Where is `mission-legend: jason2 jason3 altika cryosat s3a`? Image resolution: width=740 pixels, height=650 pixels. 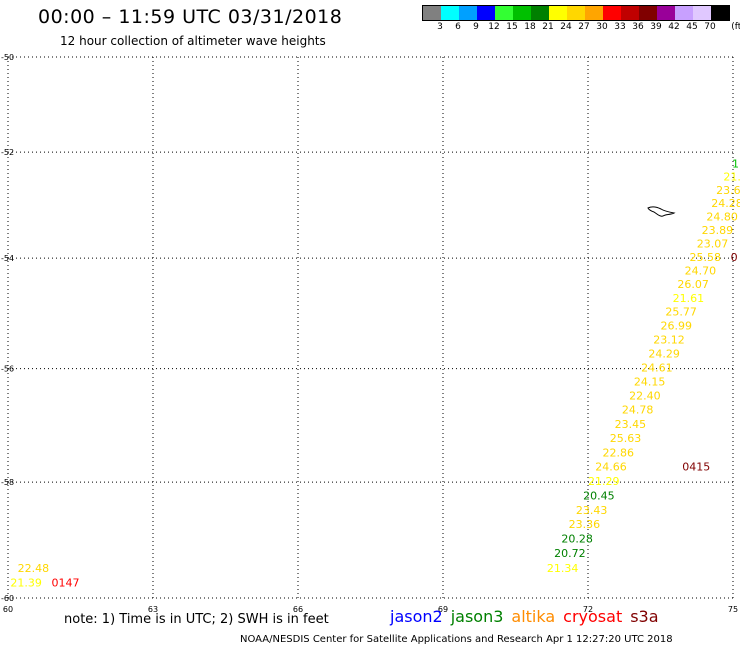 mission-legend: jason2 jason3 altika cryosat s3a is located at coordinates (528, 616).